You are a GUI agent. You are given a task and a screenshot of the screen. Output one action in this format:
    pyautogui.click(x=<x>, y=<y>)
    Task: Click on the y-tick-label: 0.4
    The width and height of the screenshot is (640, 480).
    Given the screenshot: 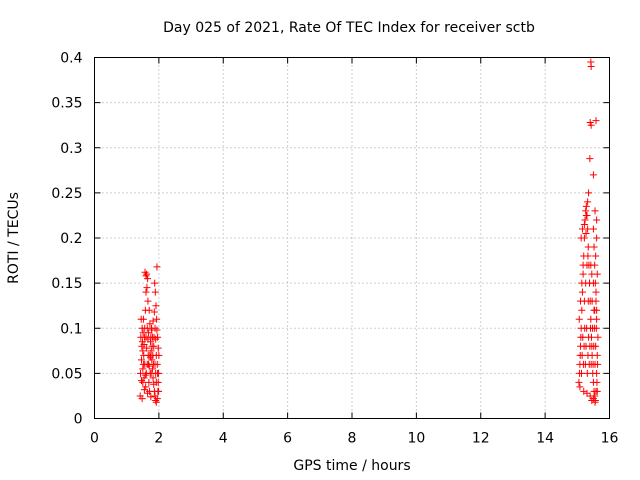 What is the action you would take?
    pyautogui.click(x=71, y=59)
    